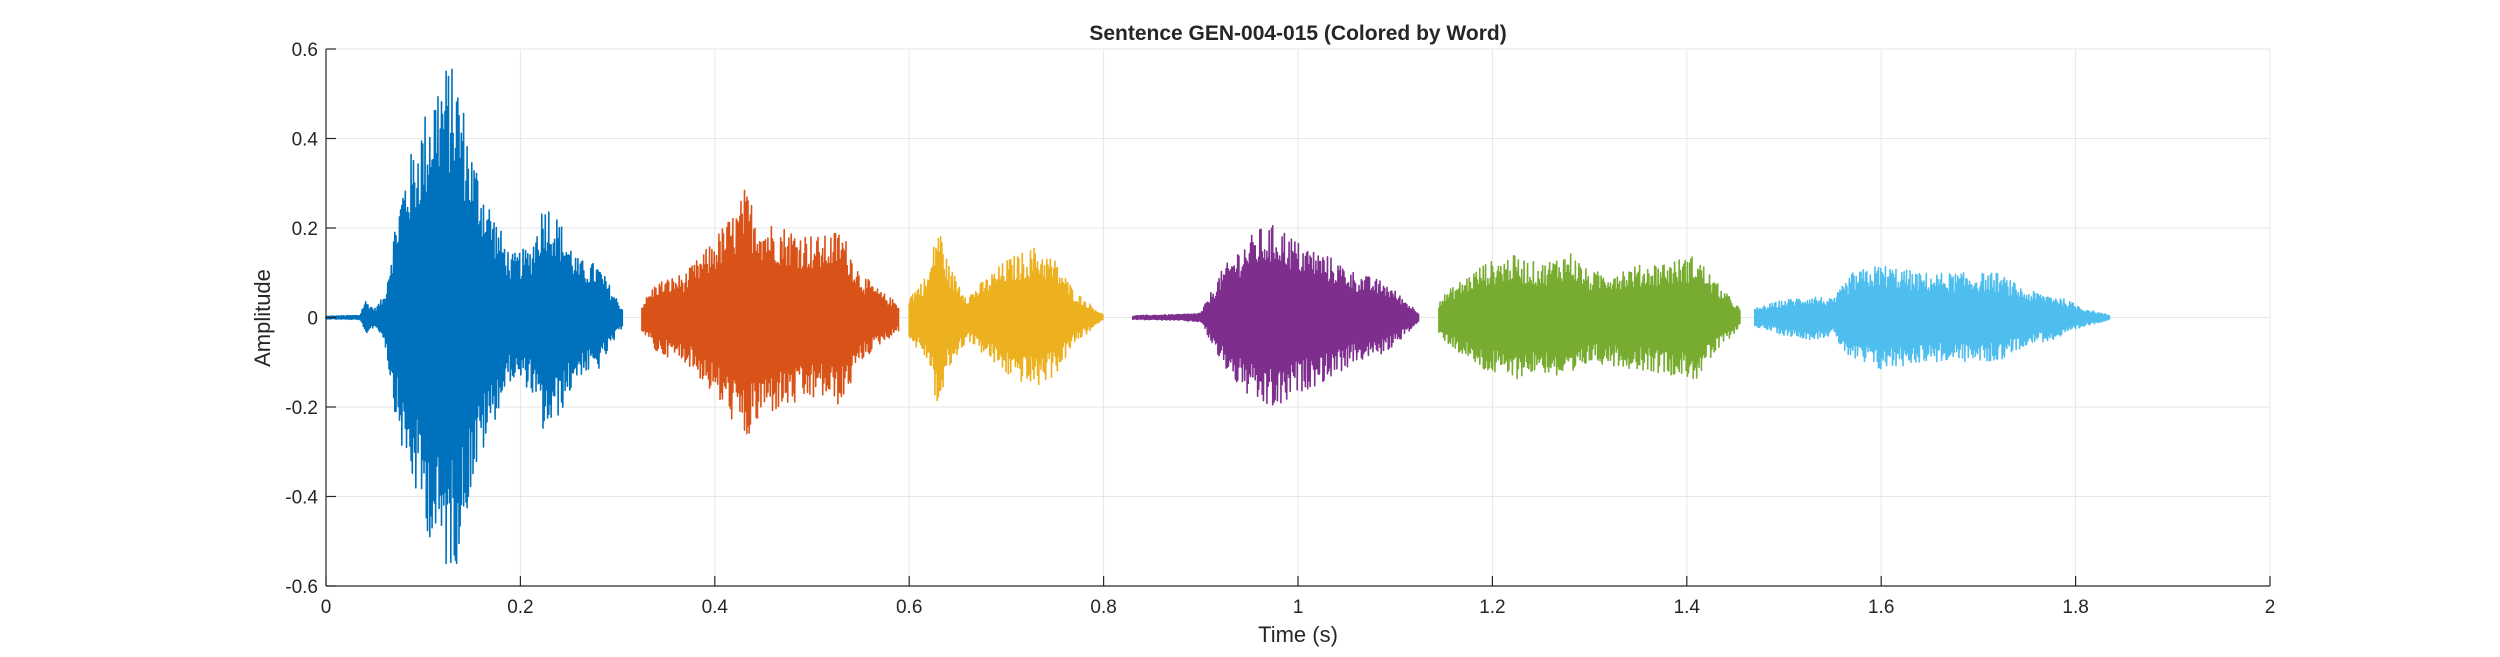 Image resolution: width=2500 pixels, height=657 pixels. I want to click on y-tick-label: -0.6, so click(301, 587).